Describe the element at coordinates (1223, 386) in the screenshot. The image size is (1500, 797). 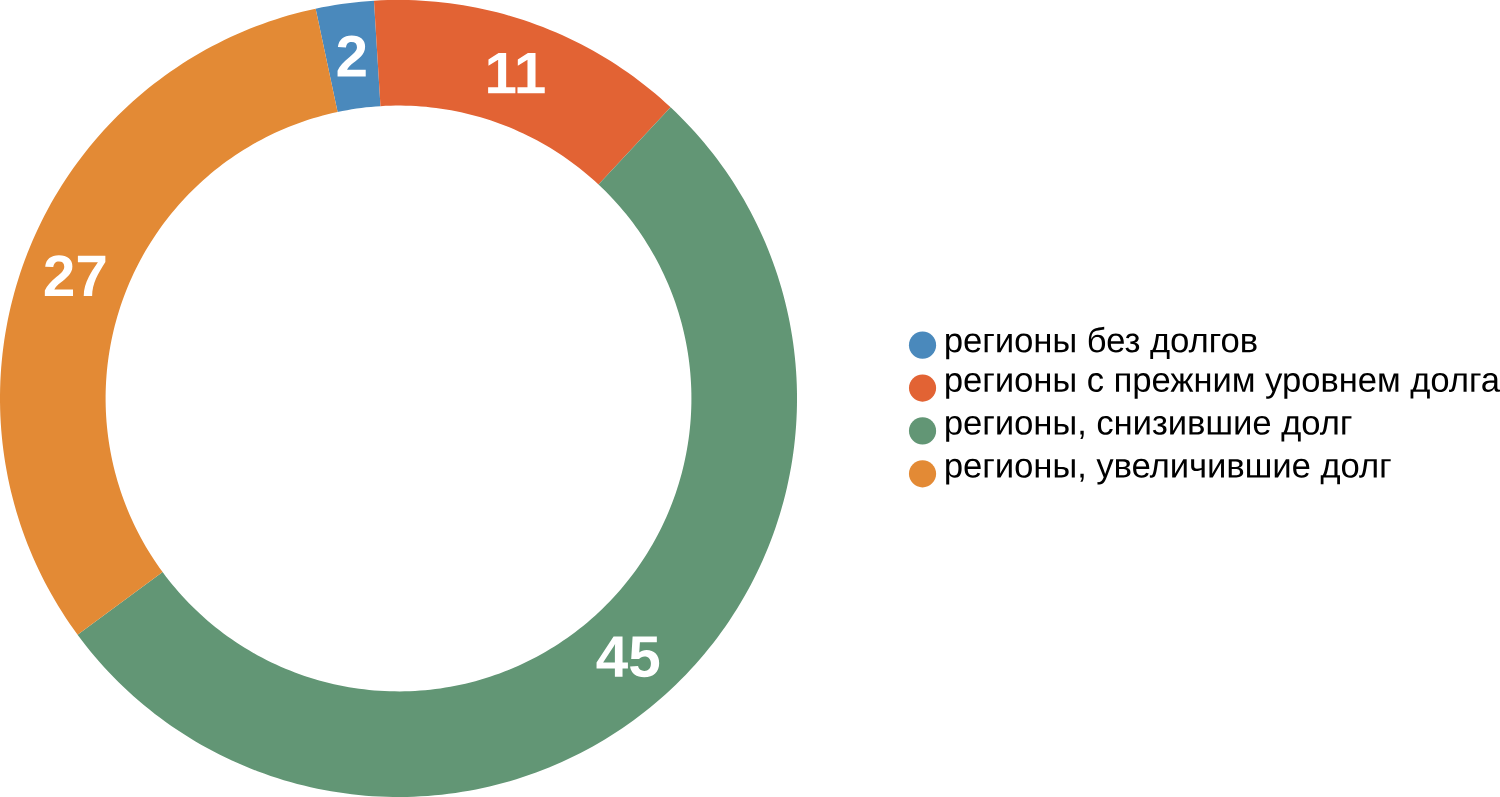
I see `legend-label: регионы с прежним уровнем долга` at that location.